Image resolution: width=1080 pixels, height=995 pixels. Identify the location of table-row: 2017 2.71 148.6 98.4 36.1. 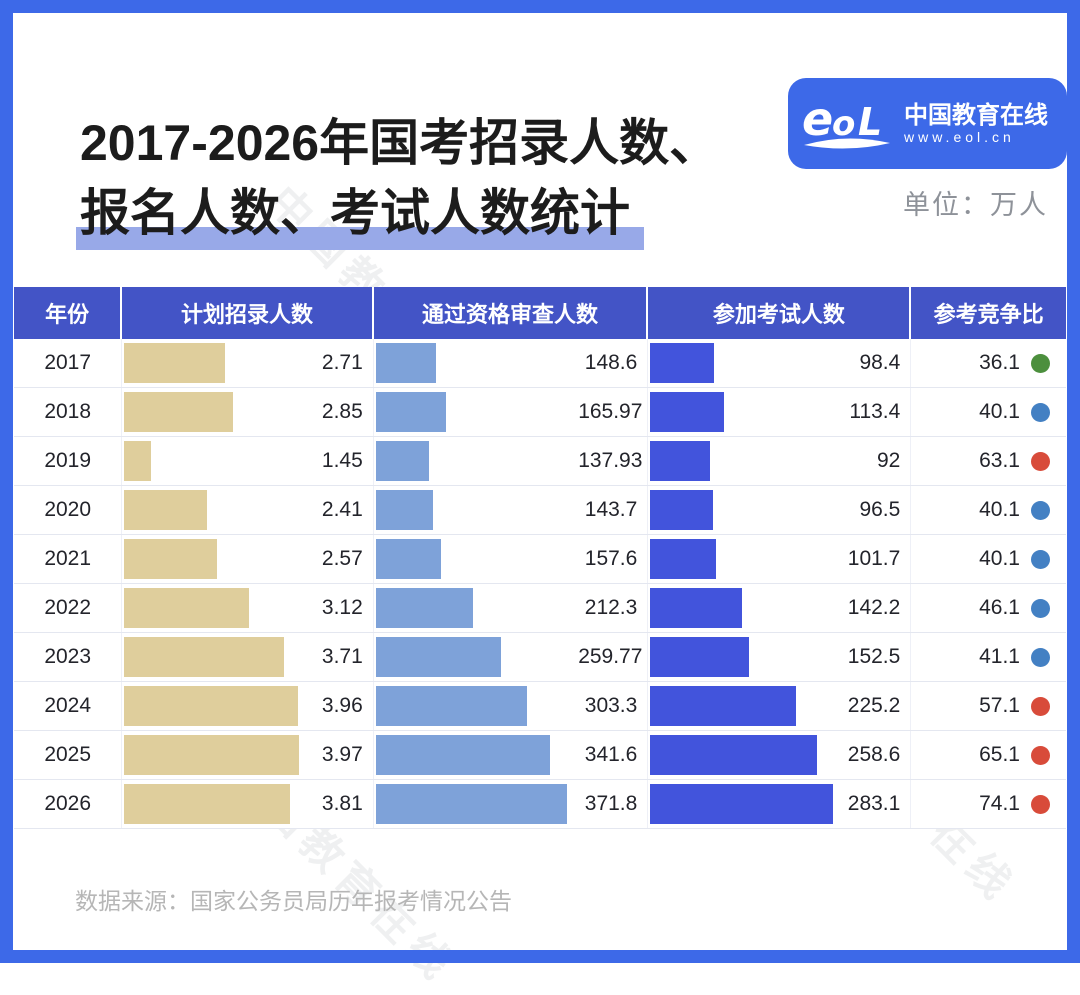
(540, 363).